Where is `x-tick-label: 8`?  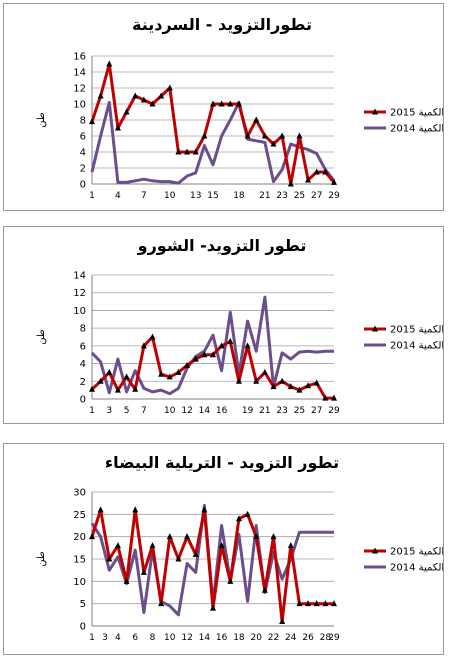
x-tick-label: 8 is located at coordinates (153, 638).